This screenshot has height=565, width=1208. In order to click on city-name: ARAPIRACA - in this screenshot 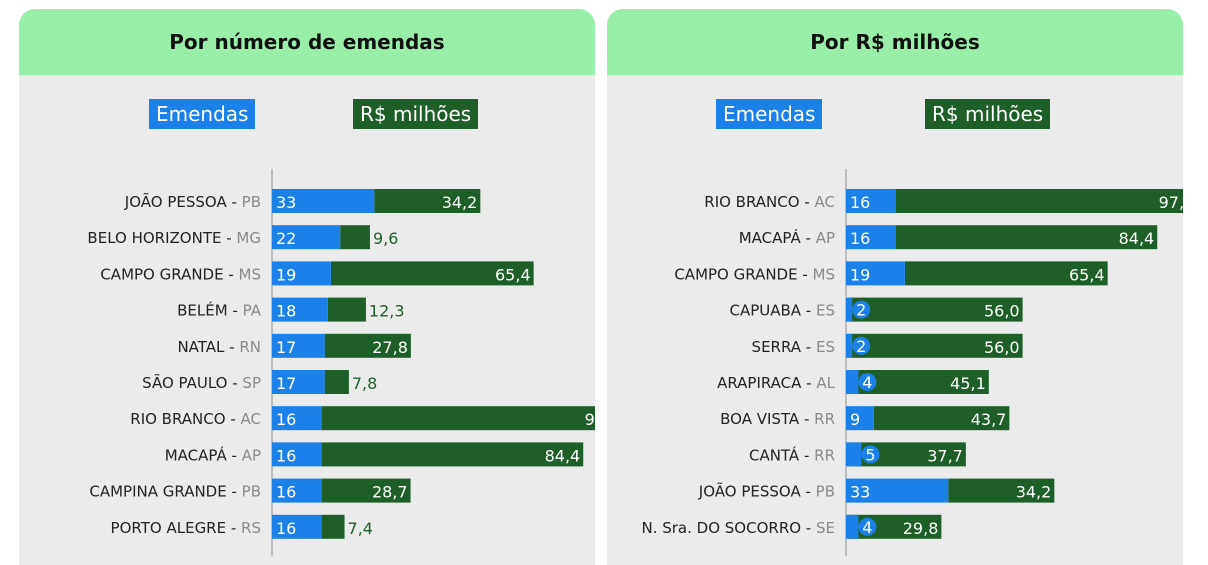, I will do `click(766, 383)`.